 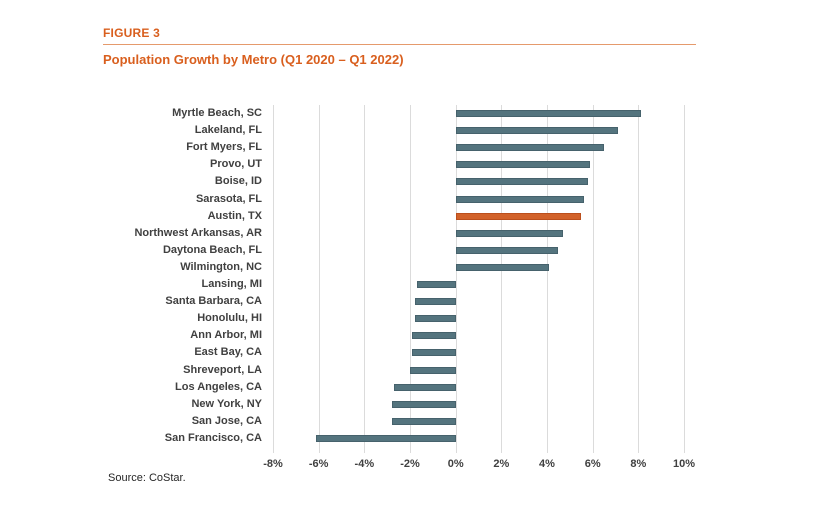 What do you see at coordinates (273, 279) in the screenshot?
I see `gridline--8%` at bounding box center [273, 279].